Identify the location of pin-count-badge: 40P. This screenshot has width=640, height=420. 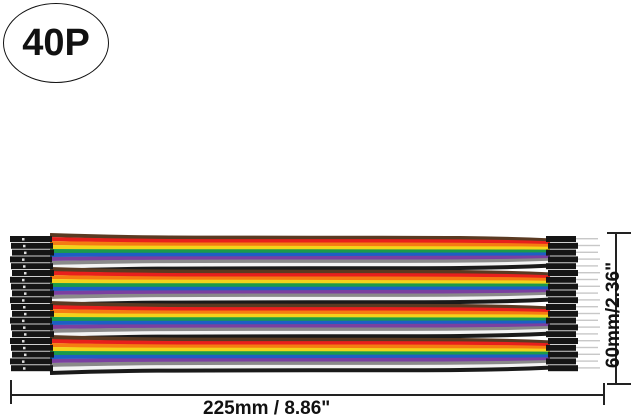
(56, 43).